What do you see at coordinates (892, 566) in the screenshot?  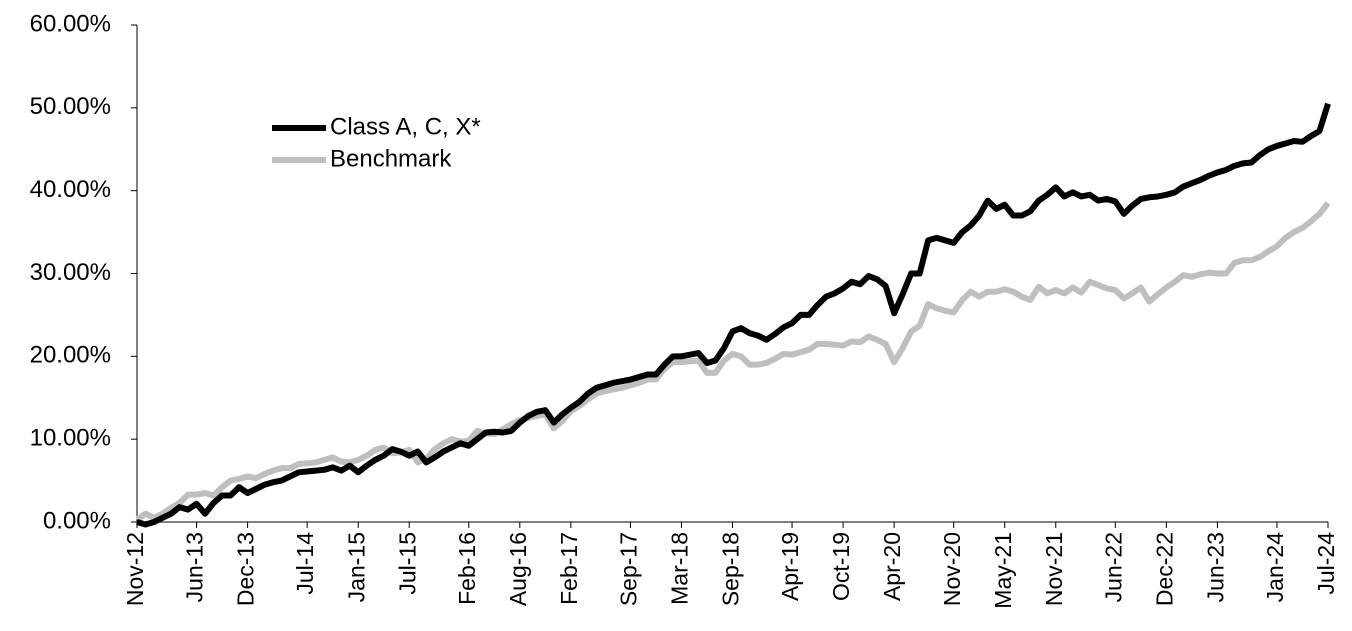 I see `x-tick-label: Apr-20` at bounding box center [892, 566].